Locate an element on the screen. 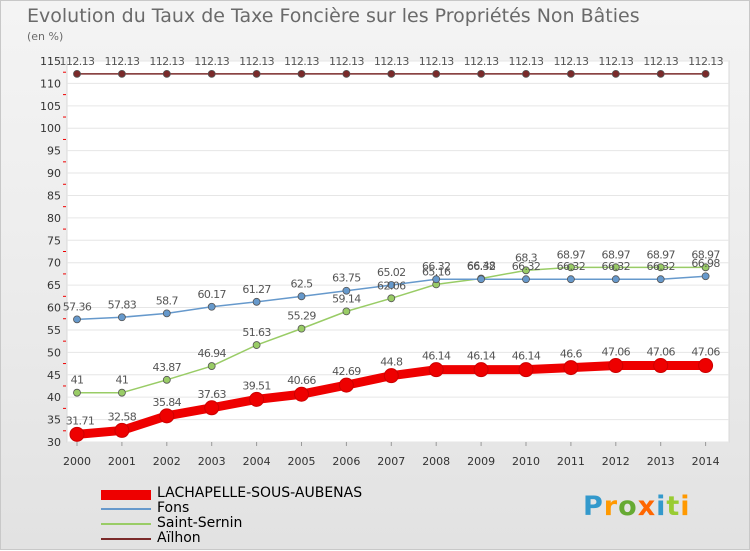  x-tick-label: 2012 is located at coordinates (616, 461).